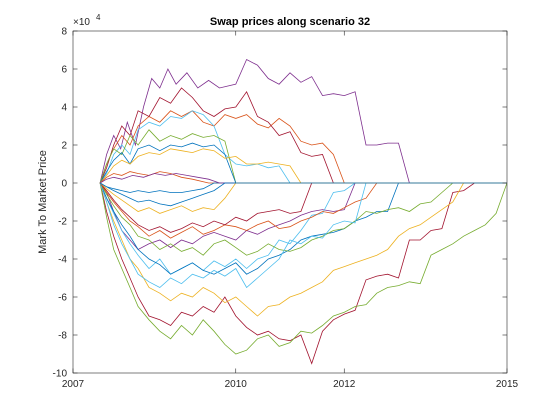 This screenshot has height=420, width=560. Describe the element at coordinates (507, 384) in the screenshot. I see `x-tick-label: 2015` at that location.